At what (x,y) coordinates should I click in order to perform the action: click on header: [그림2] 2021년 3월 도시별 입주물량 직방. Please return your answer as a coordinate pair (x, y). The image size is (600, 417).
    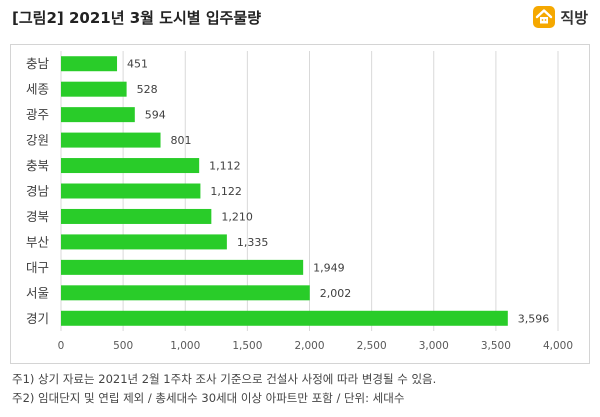
    Looking at the image, I should click on (300, 18).